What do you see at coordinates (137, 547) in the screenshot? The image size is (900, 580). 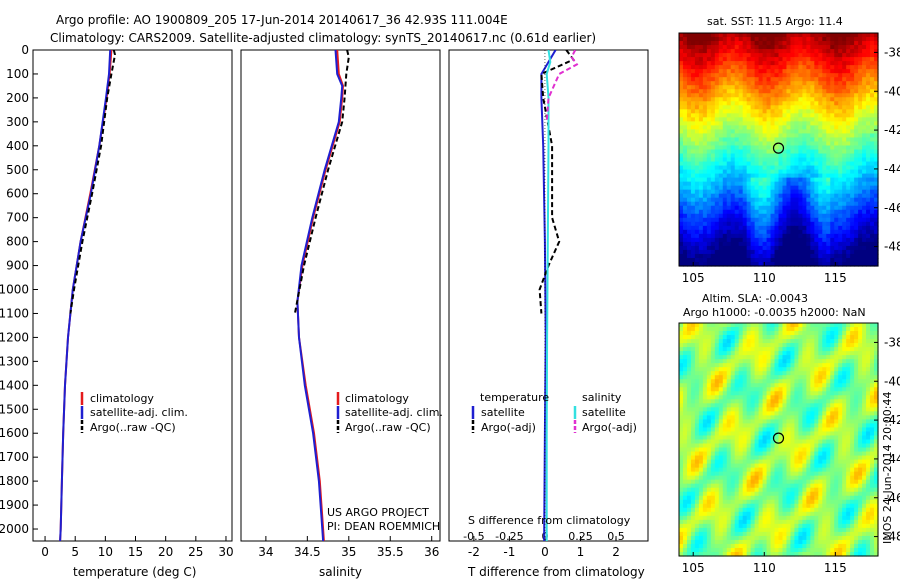 I see `temperature-tick-labels: 0 5 10 15 20 25 30` at bounding box center [137, 547].